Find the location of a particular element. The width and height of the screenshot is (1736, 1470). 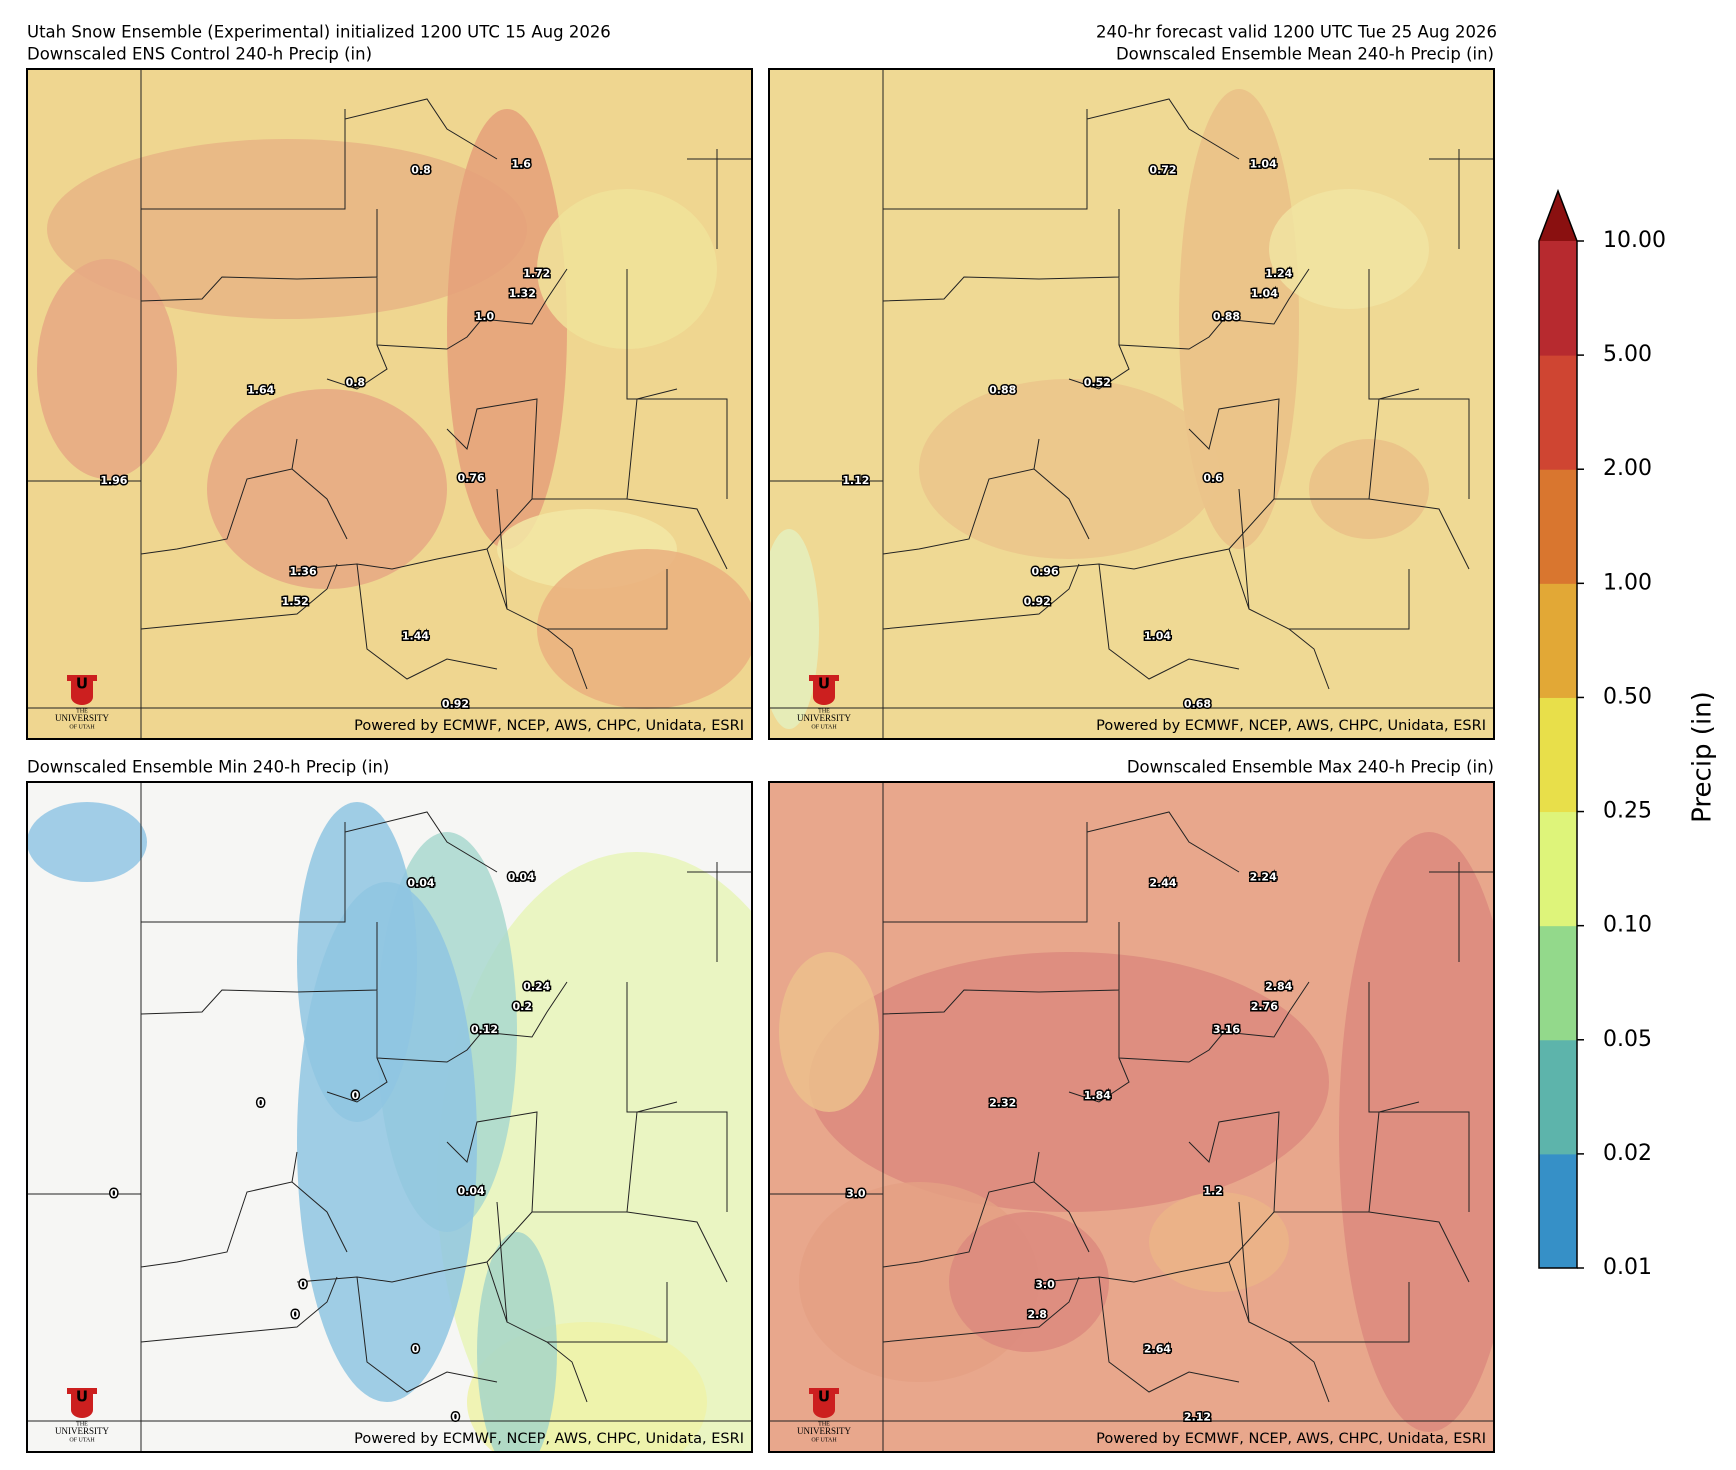

point-label: 0.6 is located at coordinates (1213, 478).